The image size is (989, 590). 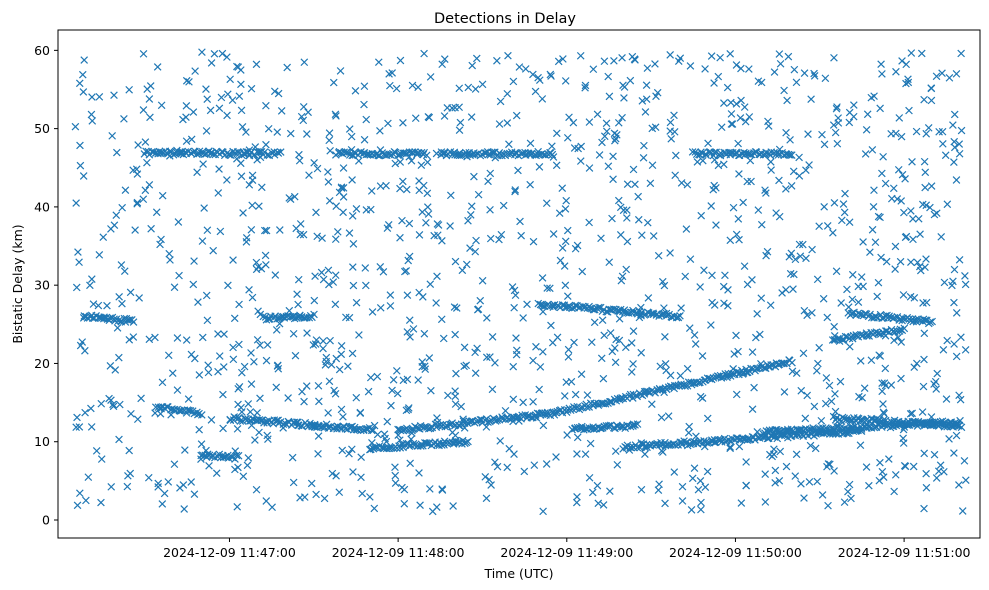 I want to click on x-tick-label: 2024-12-09 11:51:00, so click(x=904, y=552).